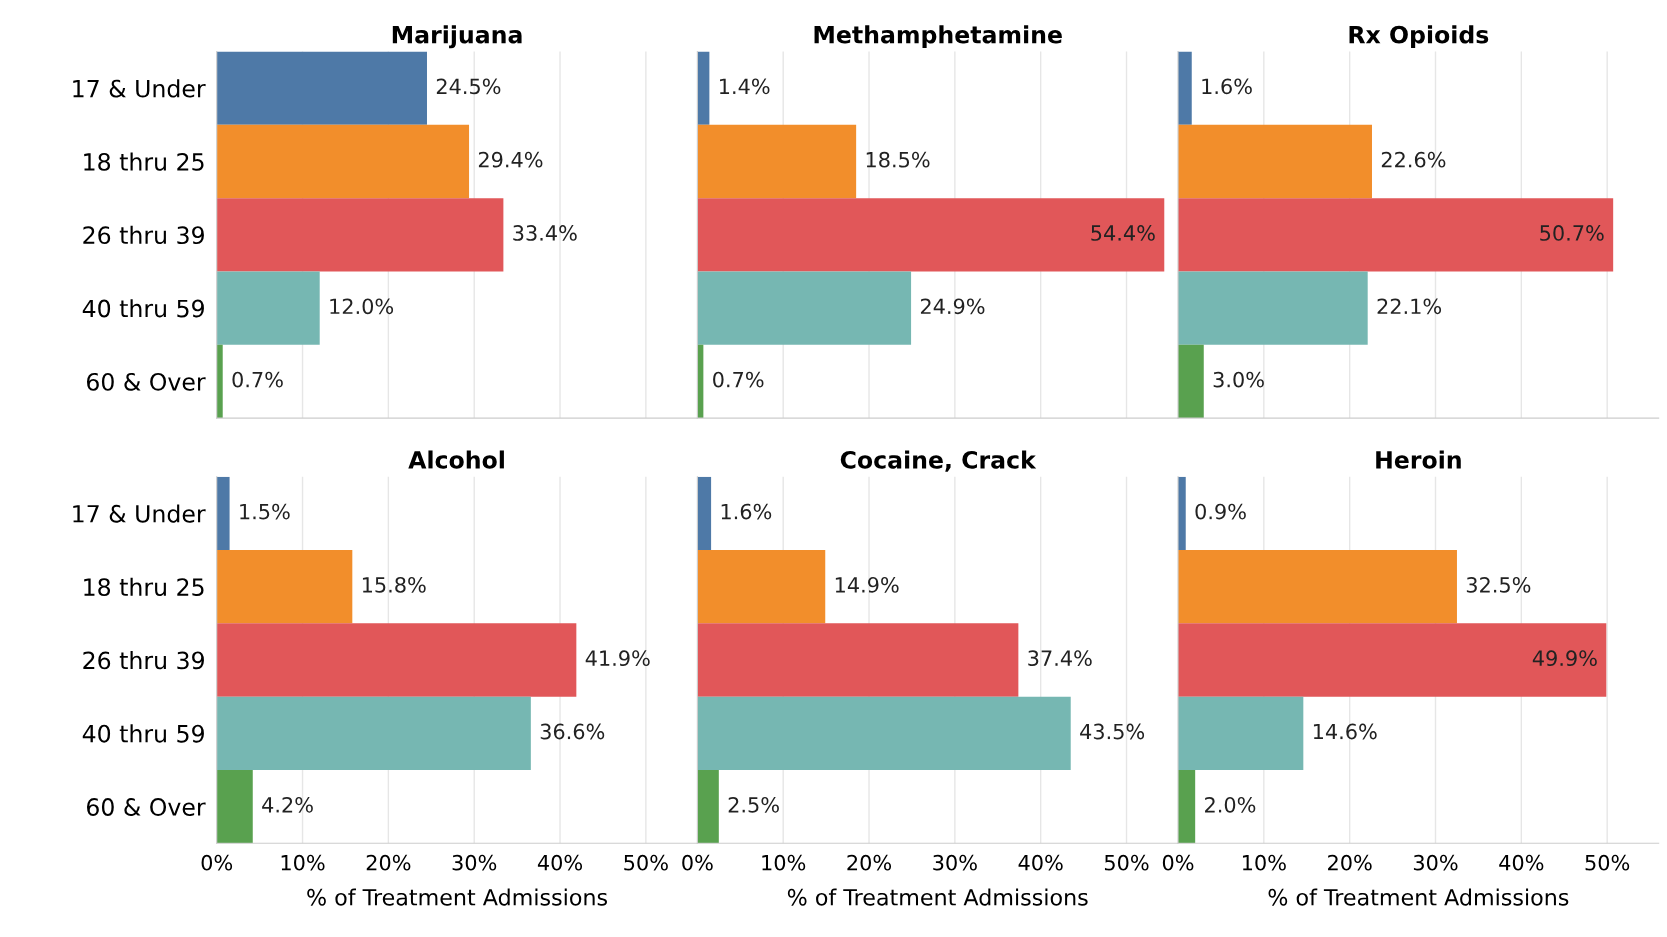 This screenshot has height=937, width=1667. I want to click on chart-title: Methamphetamine, so click(938, 37).